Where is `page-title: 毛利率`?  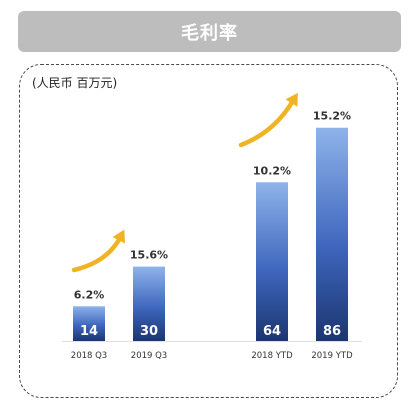 page-title: 毛利率 is located at coordinates (209, 33).